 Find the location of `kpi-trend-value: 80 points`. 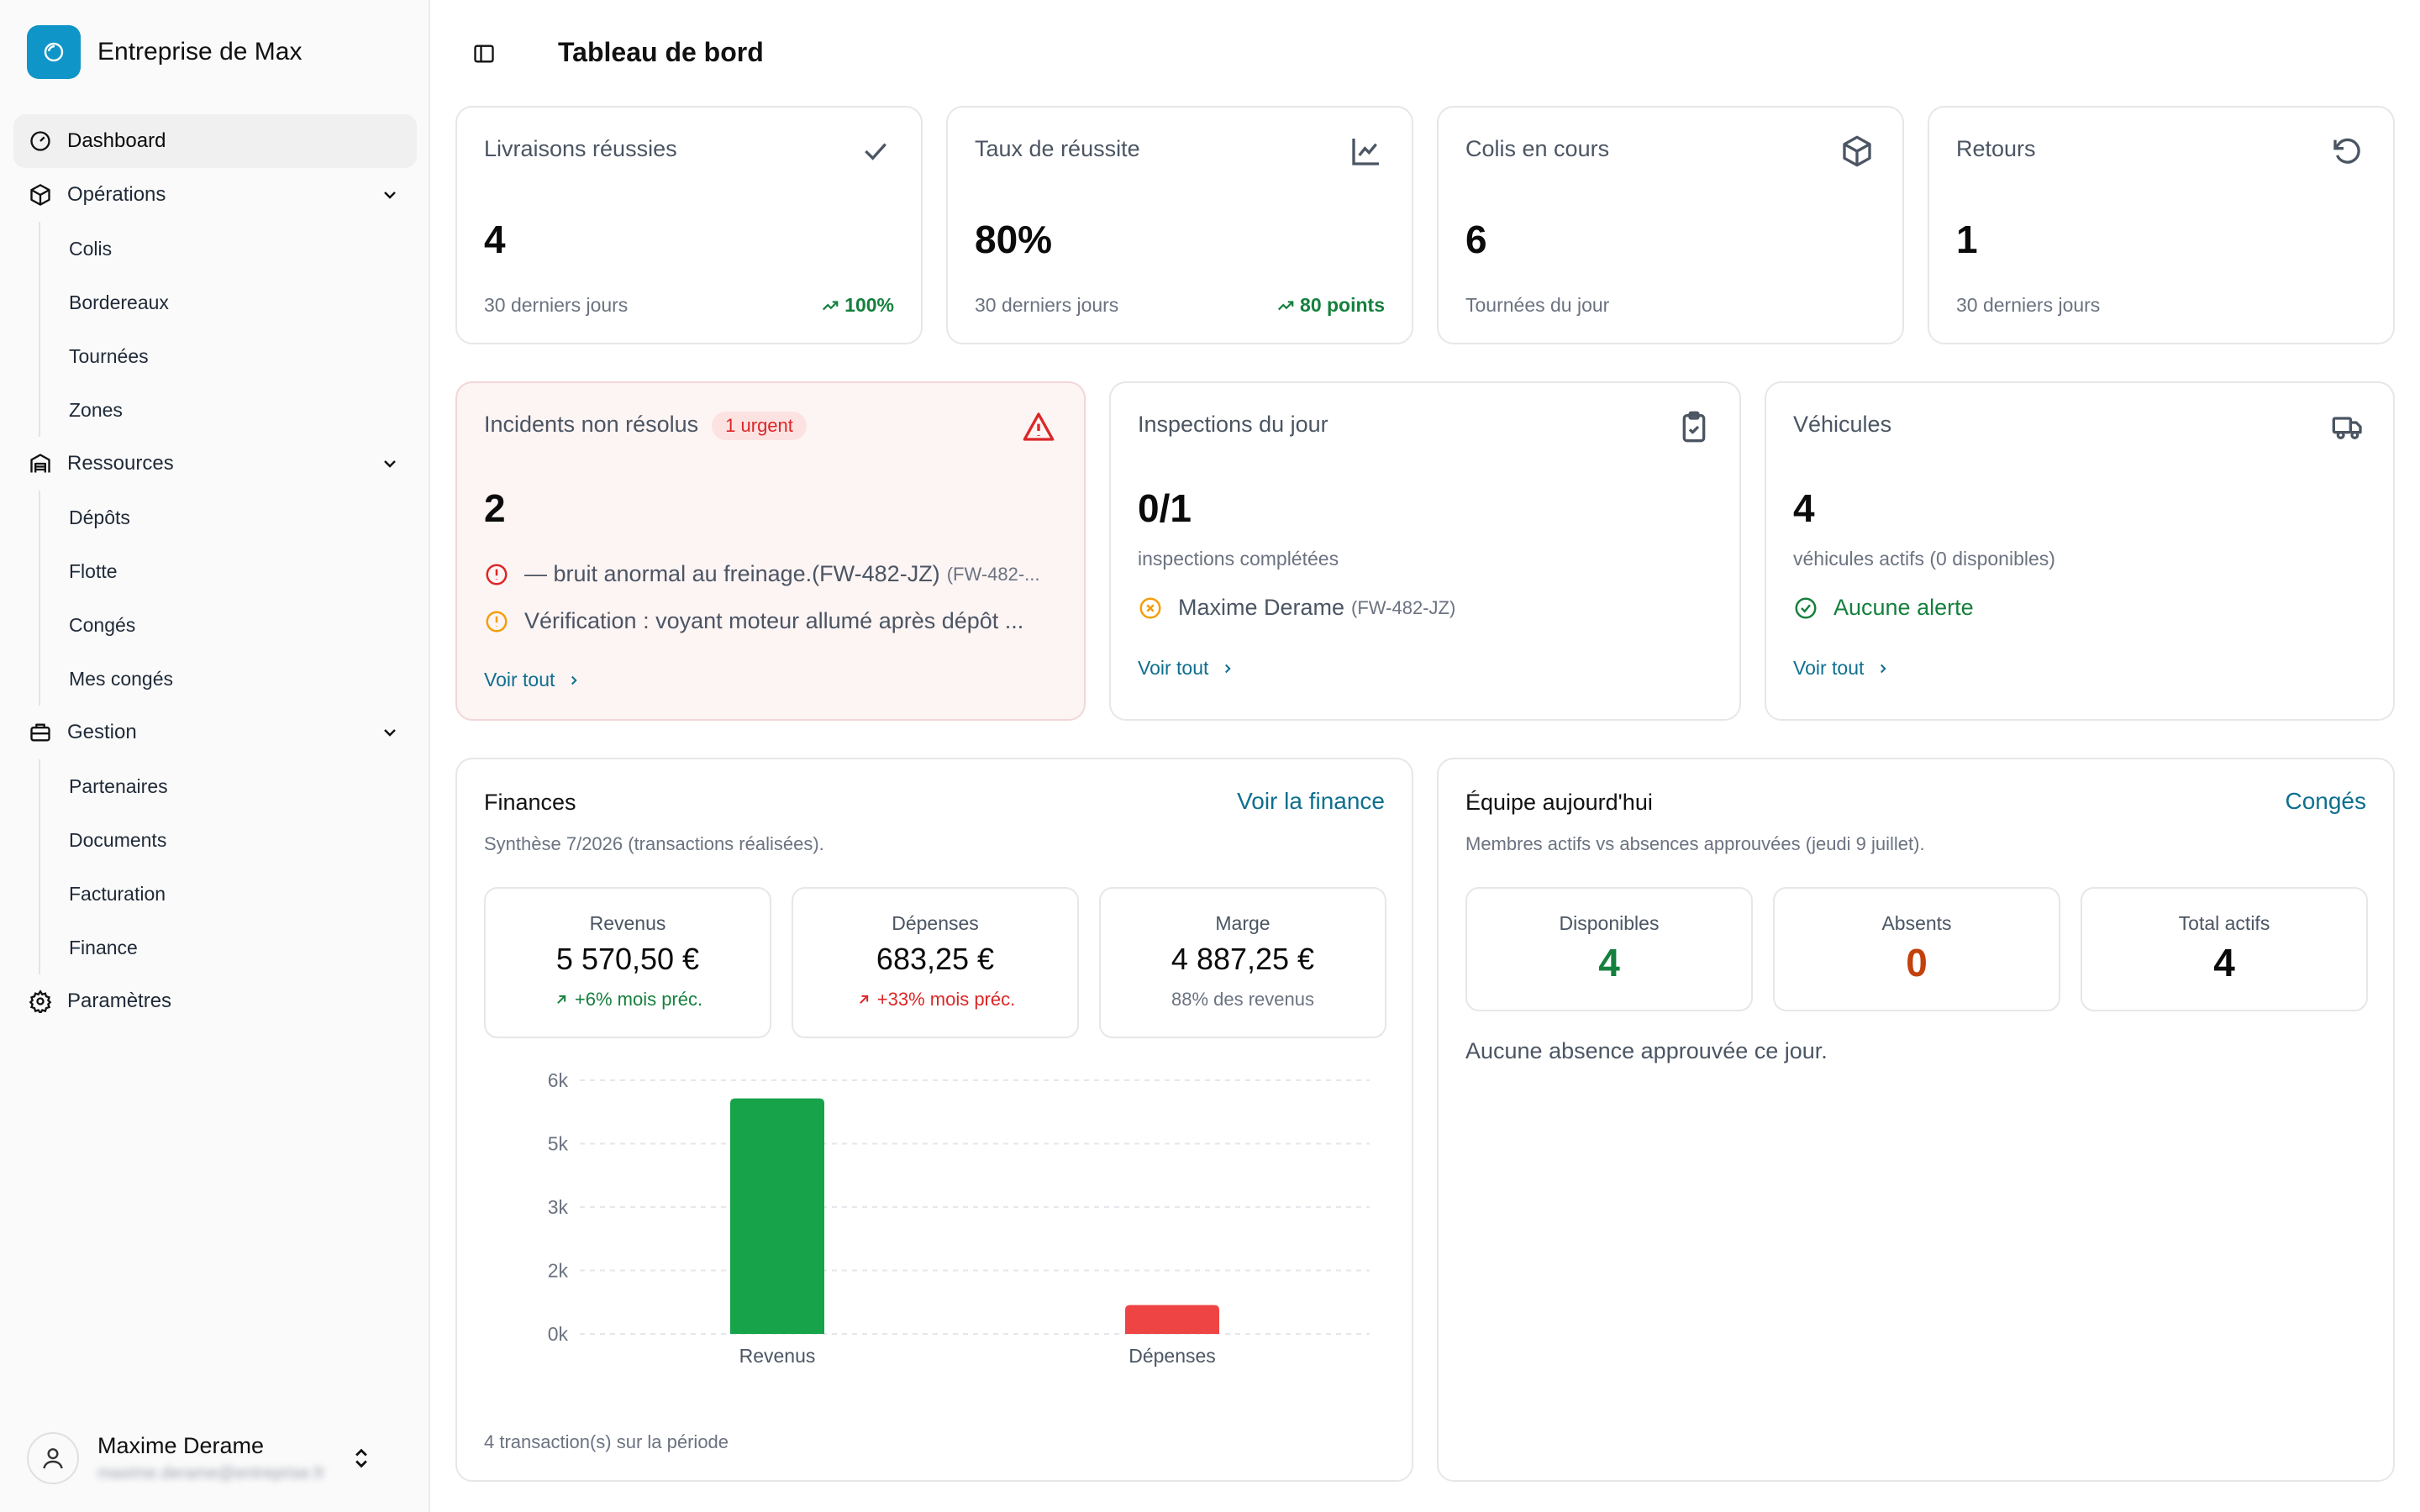

kpi-trend-value: 80 points is located at coordinates (1343, 305).